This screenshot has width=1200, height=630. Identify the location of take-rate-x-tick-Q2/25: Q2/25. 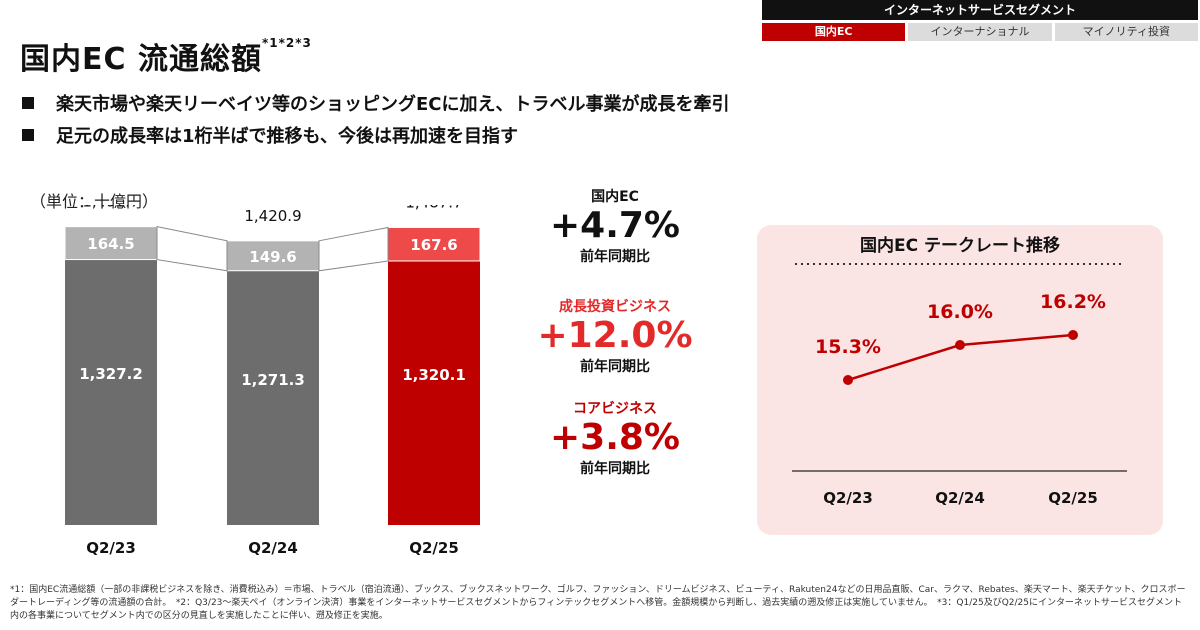
(1073, 498).